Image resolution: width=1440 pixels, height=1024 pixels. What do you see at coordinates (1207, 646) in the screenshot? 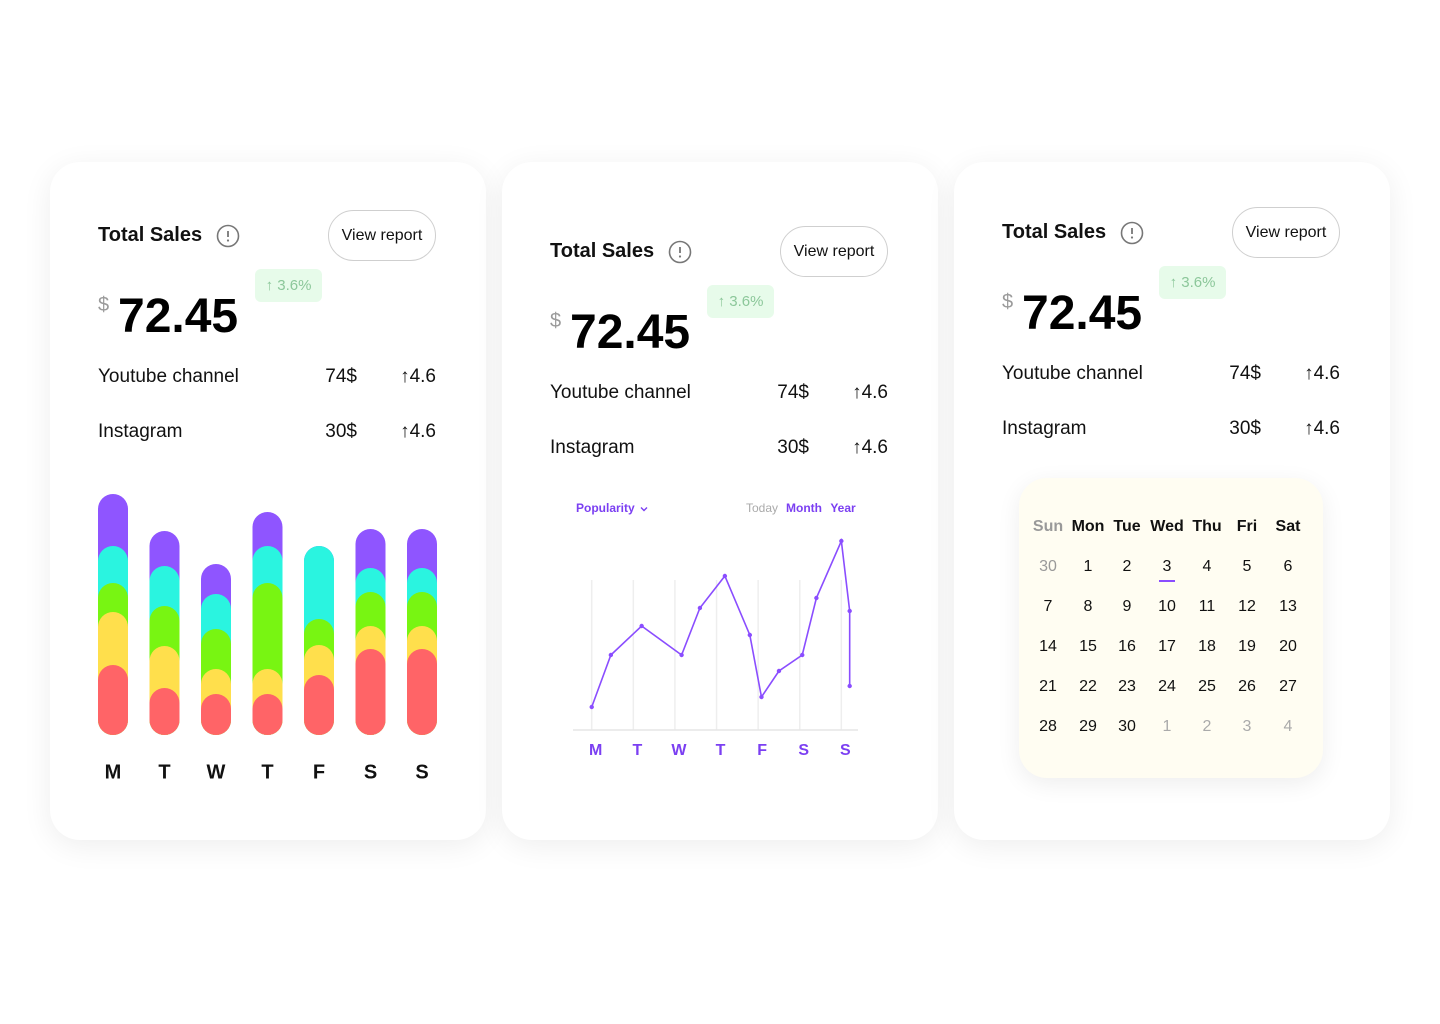
I see `calendar-day: 18` at bounding box center [1207, 646].